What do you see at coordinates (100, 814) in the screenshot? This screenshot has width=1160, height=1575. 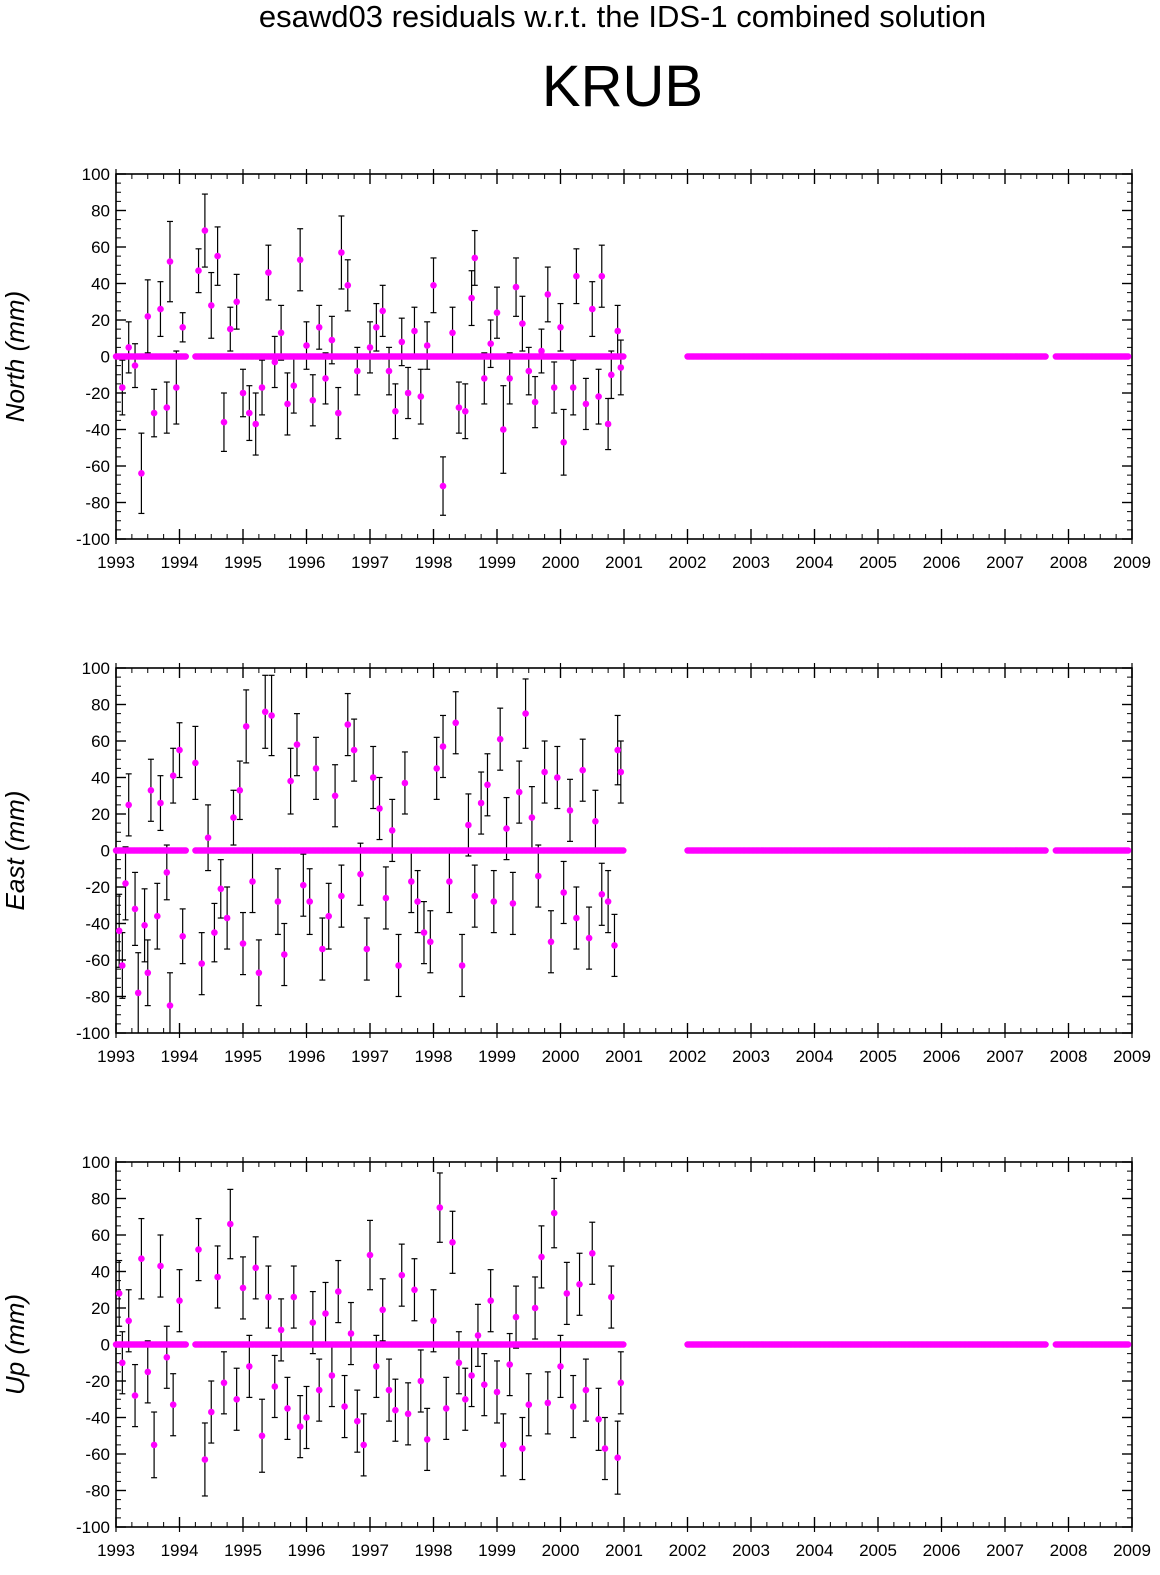 I see `east-y-tick-label: 20` at bounding box center [100, 814].